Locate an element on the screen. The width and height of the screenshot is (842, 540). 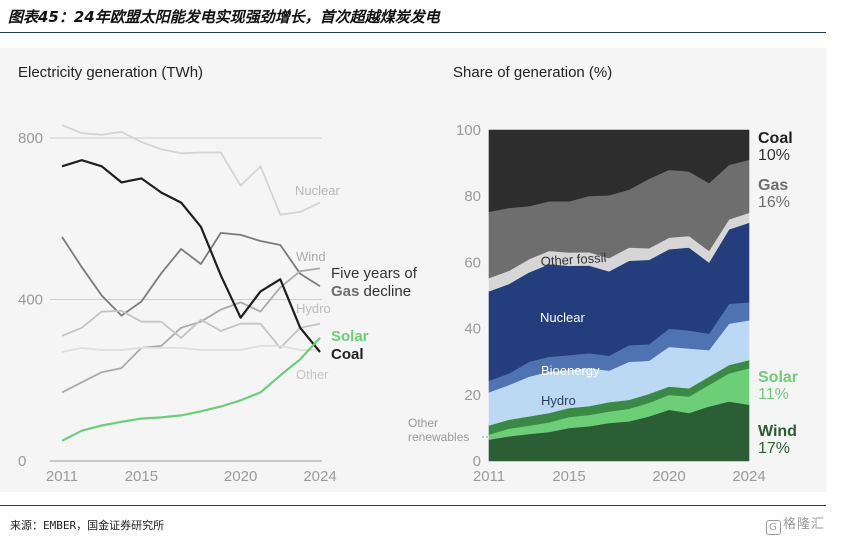
left-xtick-2015: 2015 is located at coordinates (141, 476).